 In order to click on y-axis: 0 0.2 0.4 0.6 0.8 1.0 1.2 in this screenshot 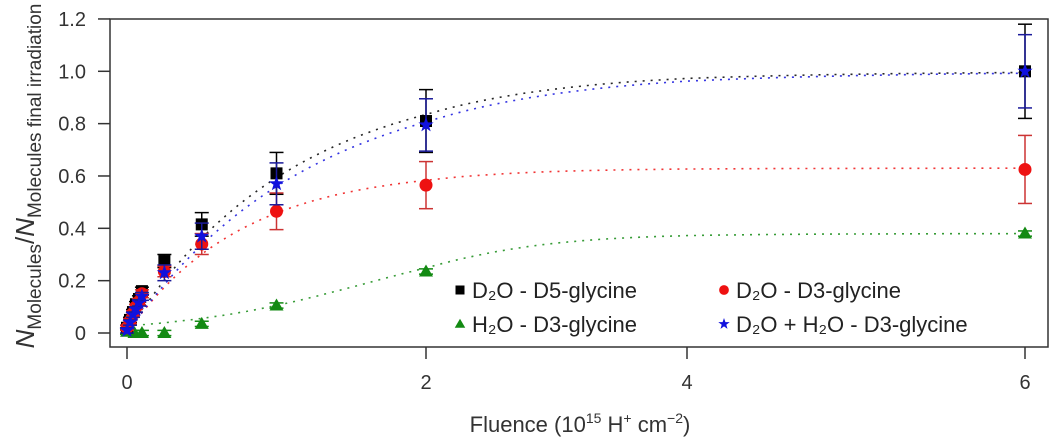, I will do `click(84, 177)`.